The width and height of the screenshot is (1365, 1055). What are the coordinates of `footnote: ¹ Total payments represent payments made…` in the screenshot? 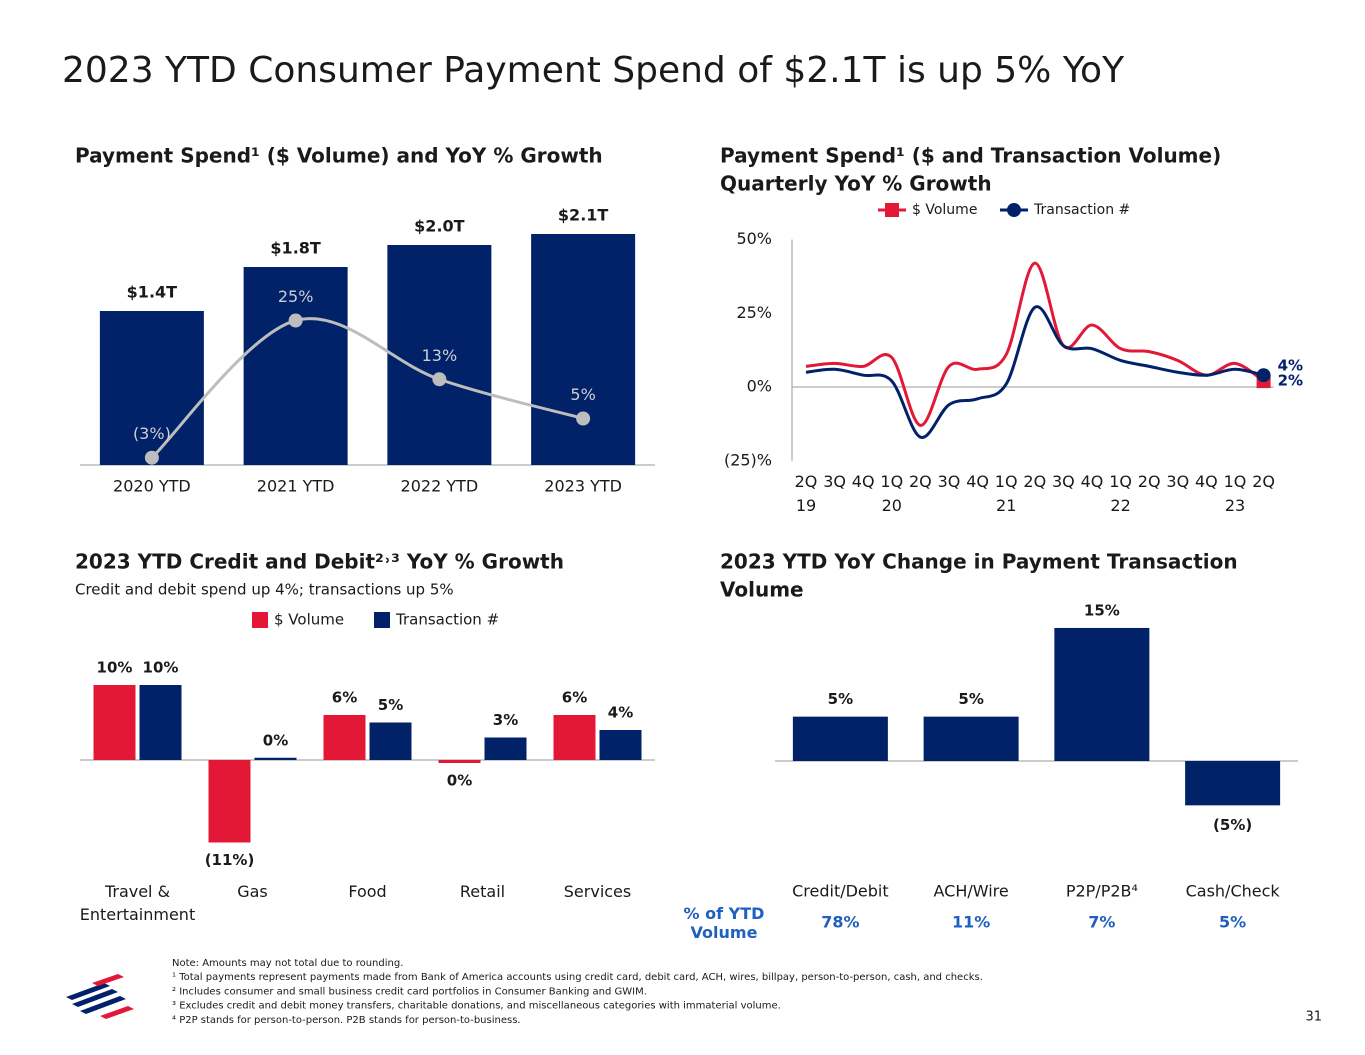 It's located at (577, 977).